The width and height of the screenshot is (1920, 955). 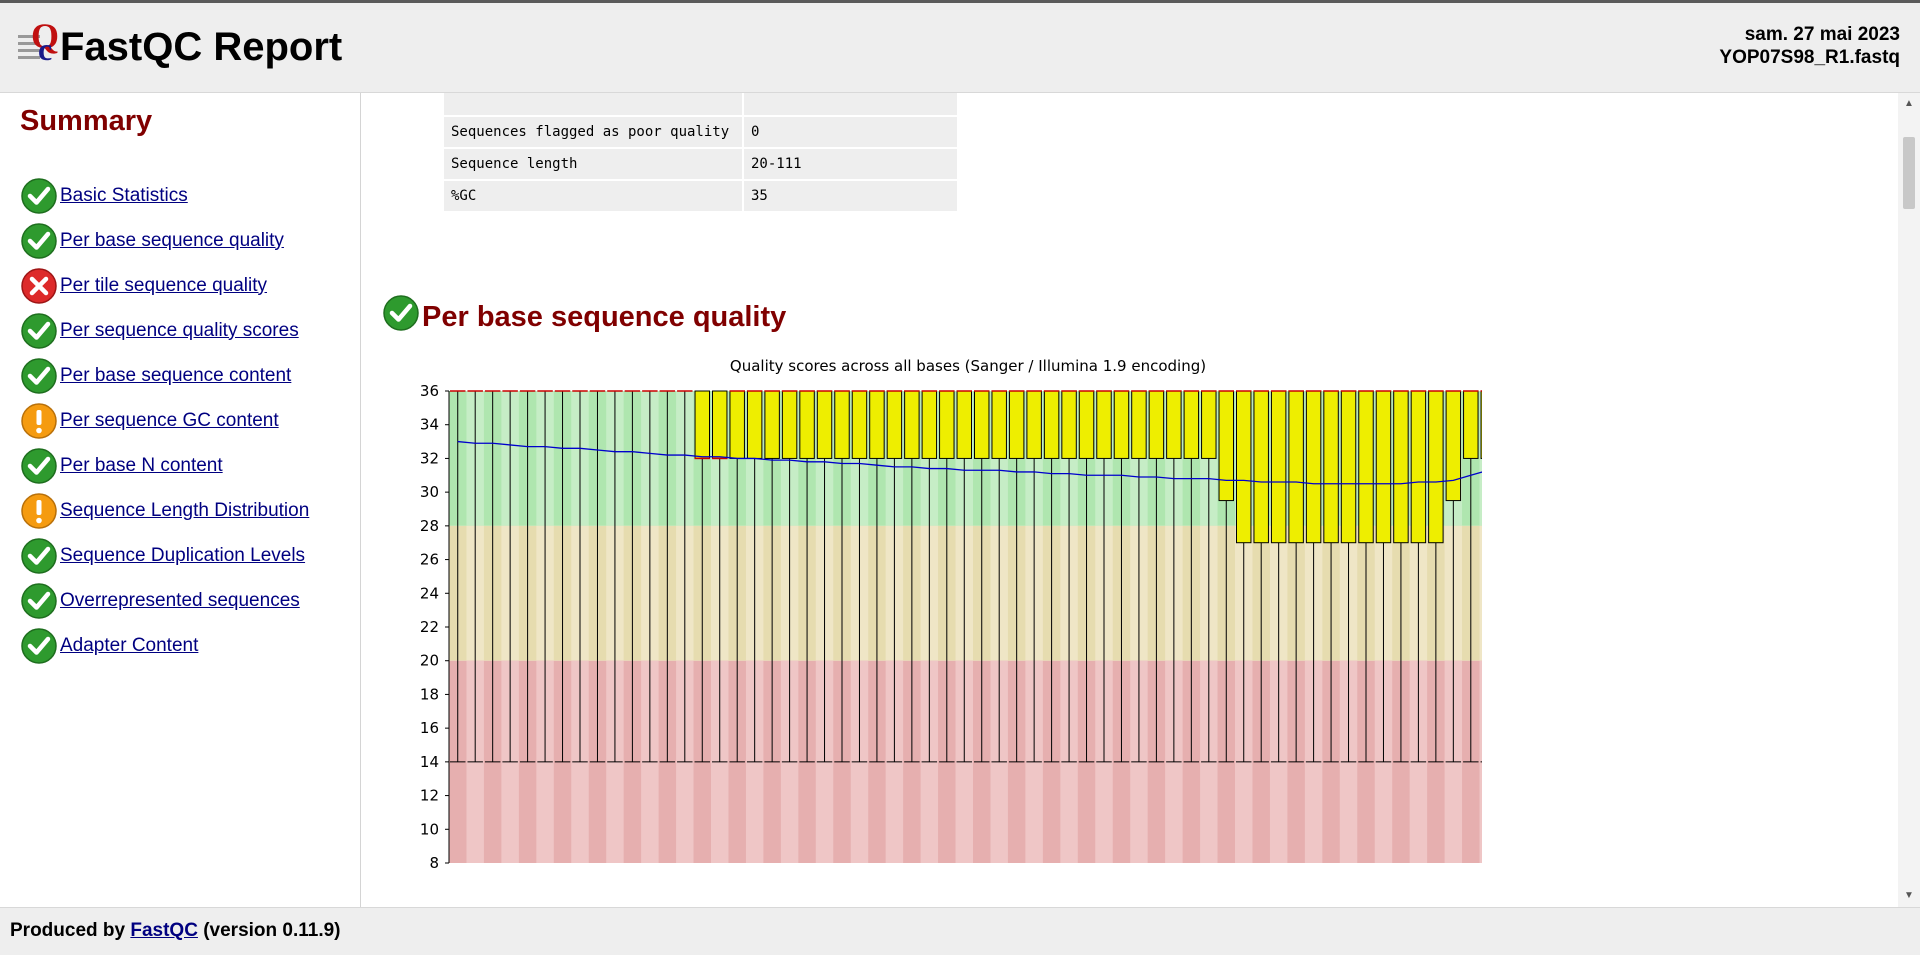 I want to click on stat-value: 0, so click(x=850, y=132).